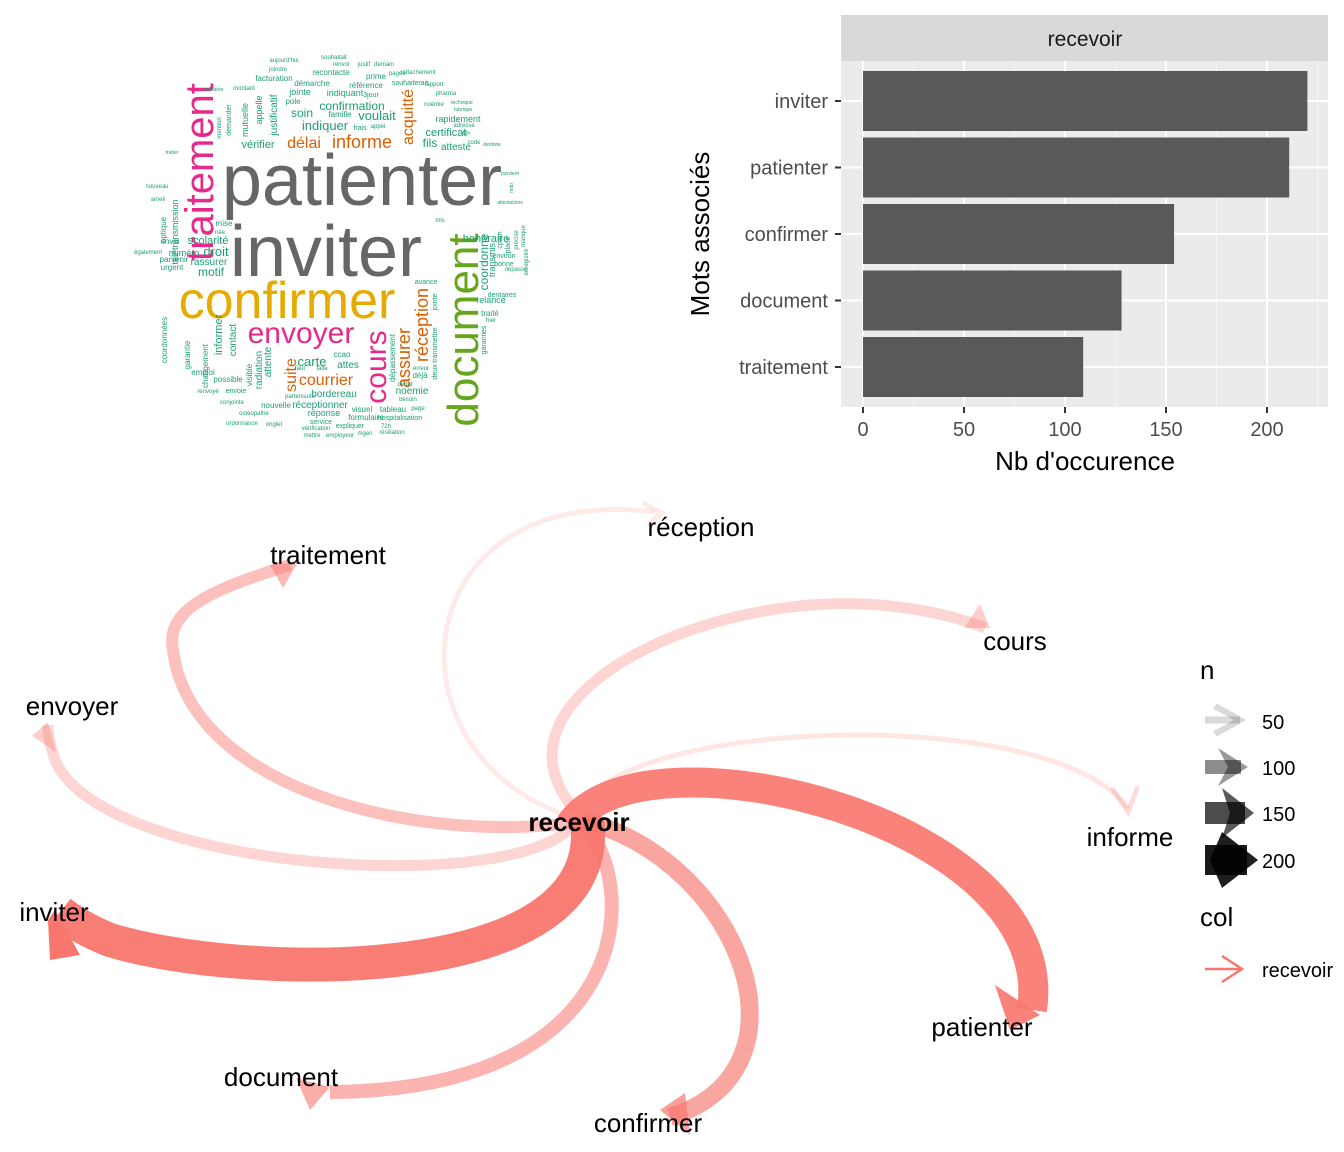  Describe the element at coordinates (366, 85) in the screenshot. I see `wordcloud-word: référence` at that location.